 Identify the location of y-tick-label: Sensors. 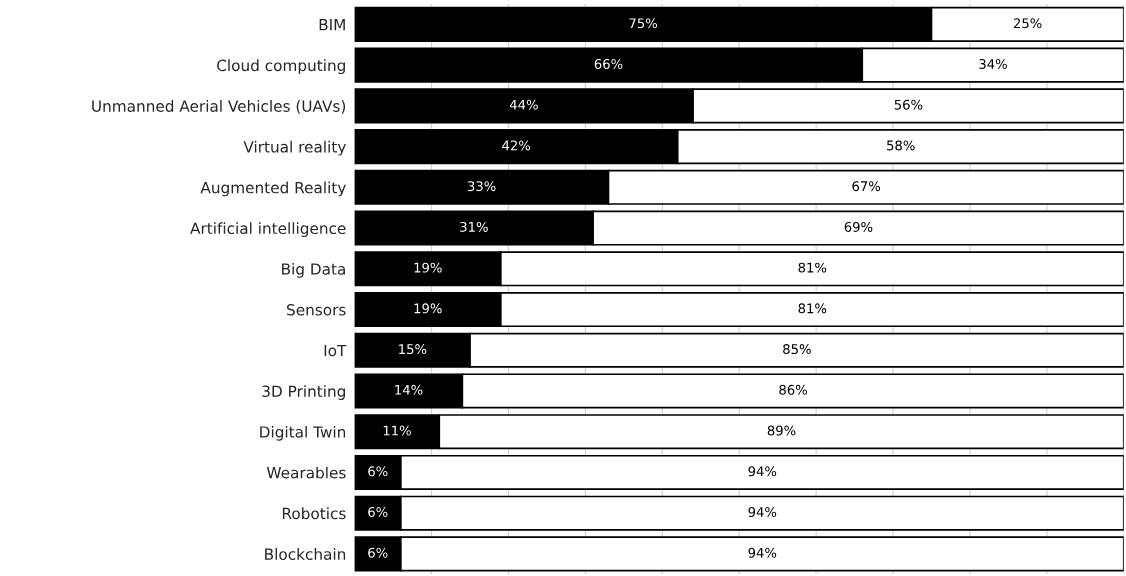
(316, 309).